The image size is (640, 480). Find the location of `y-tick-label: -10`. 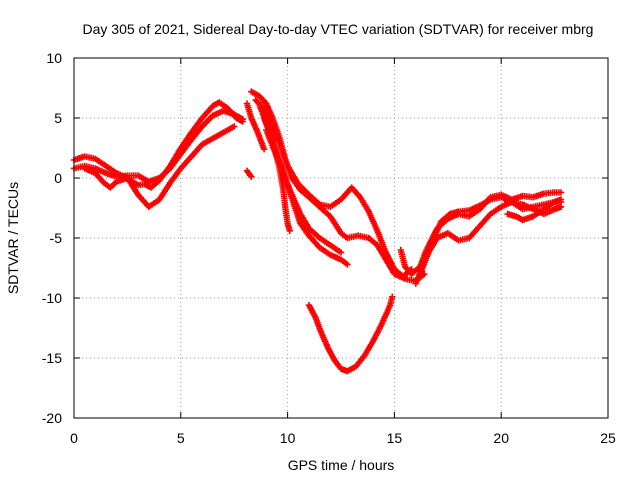

y-tick-label: -10 is located at coordinates (52, 298).